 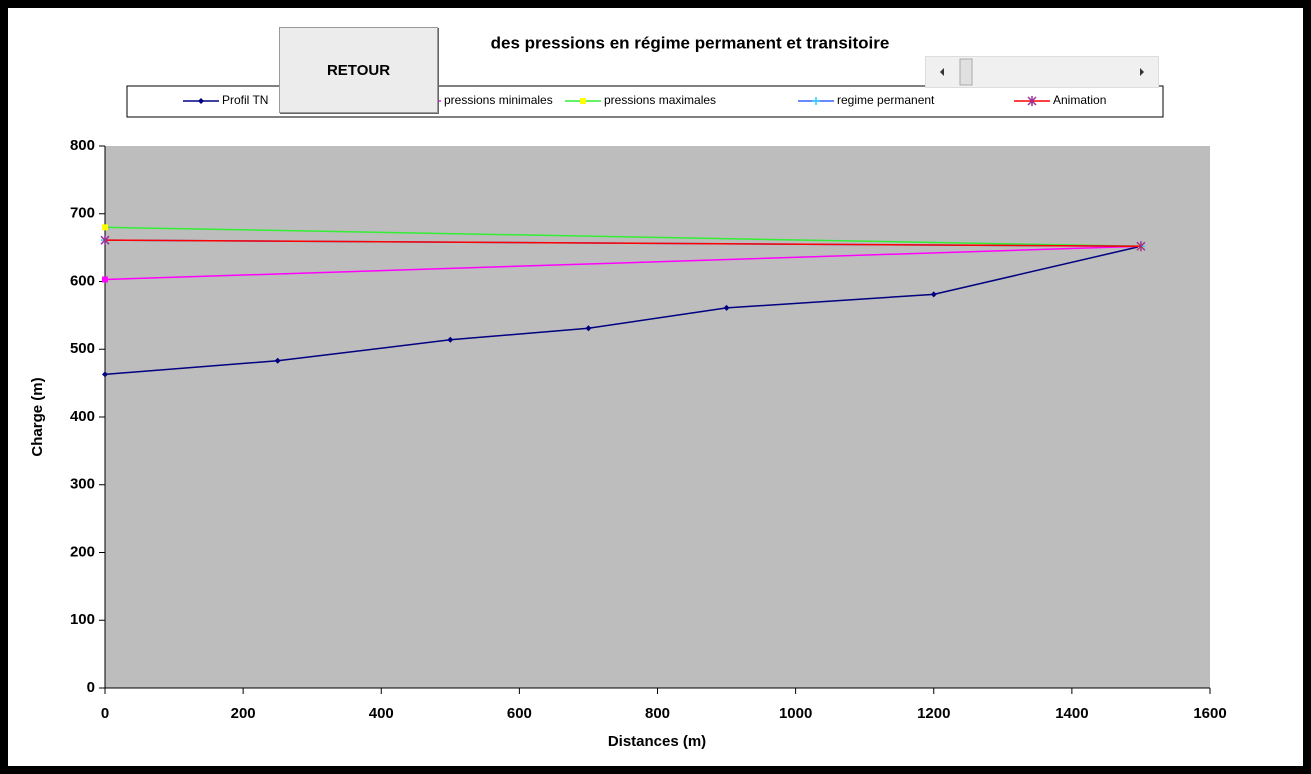 What do you see at coordinates (1071, 713) in the screenshot?
I see `x-tick-label: 1400` at bounding box center [1071, 713].